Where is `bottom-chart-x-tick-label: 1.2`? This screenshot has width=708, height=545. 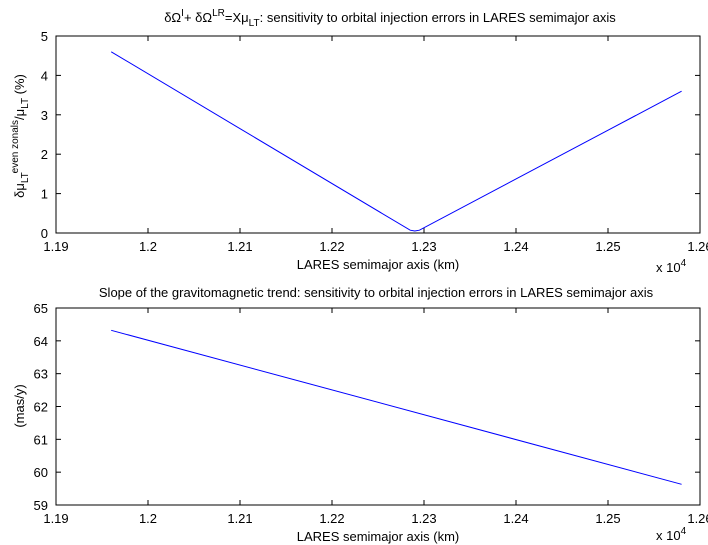
bottom-chart-x-tick-label: 1.2 is located at coordinates (148, 518).